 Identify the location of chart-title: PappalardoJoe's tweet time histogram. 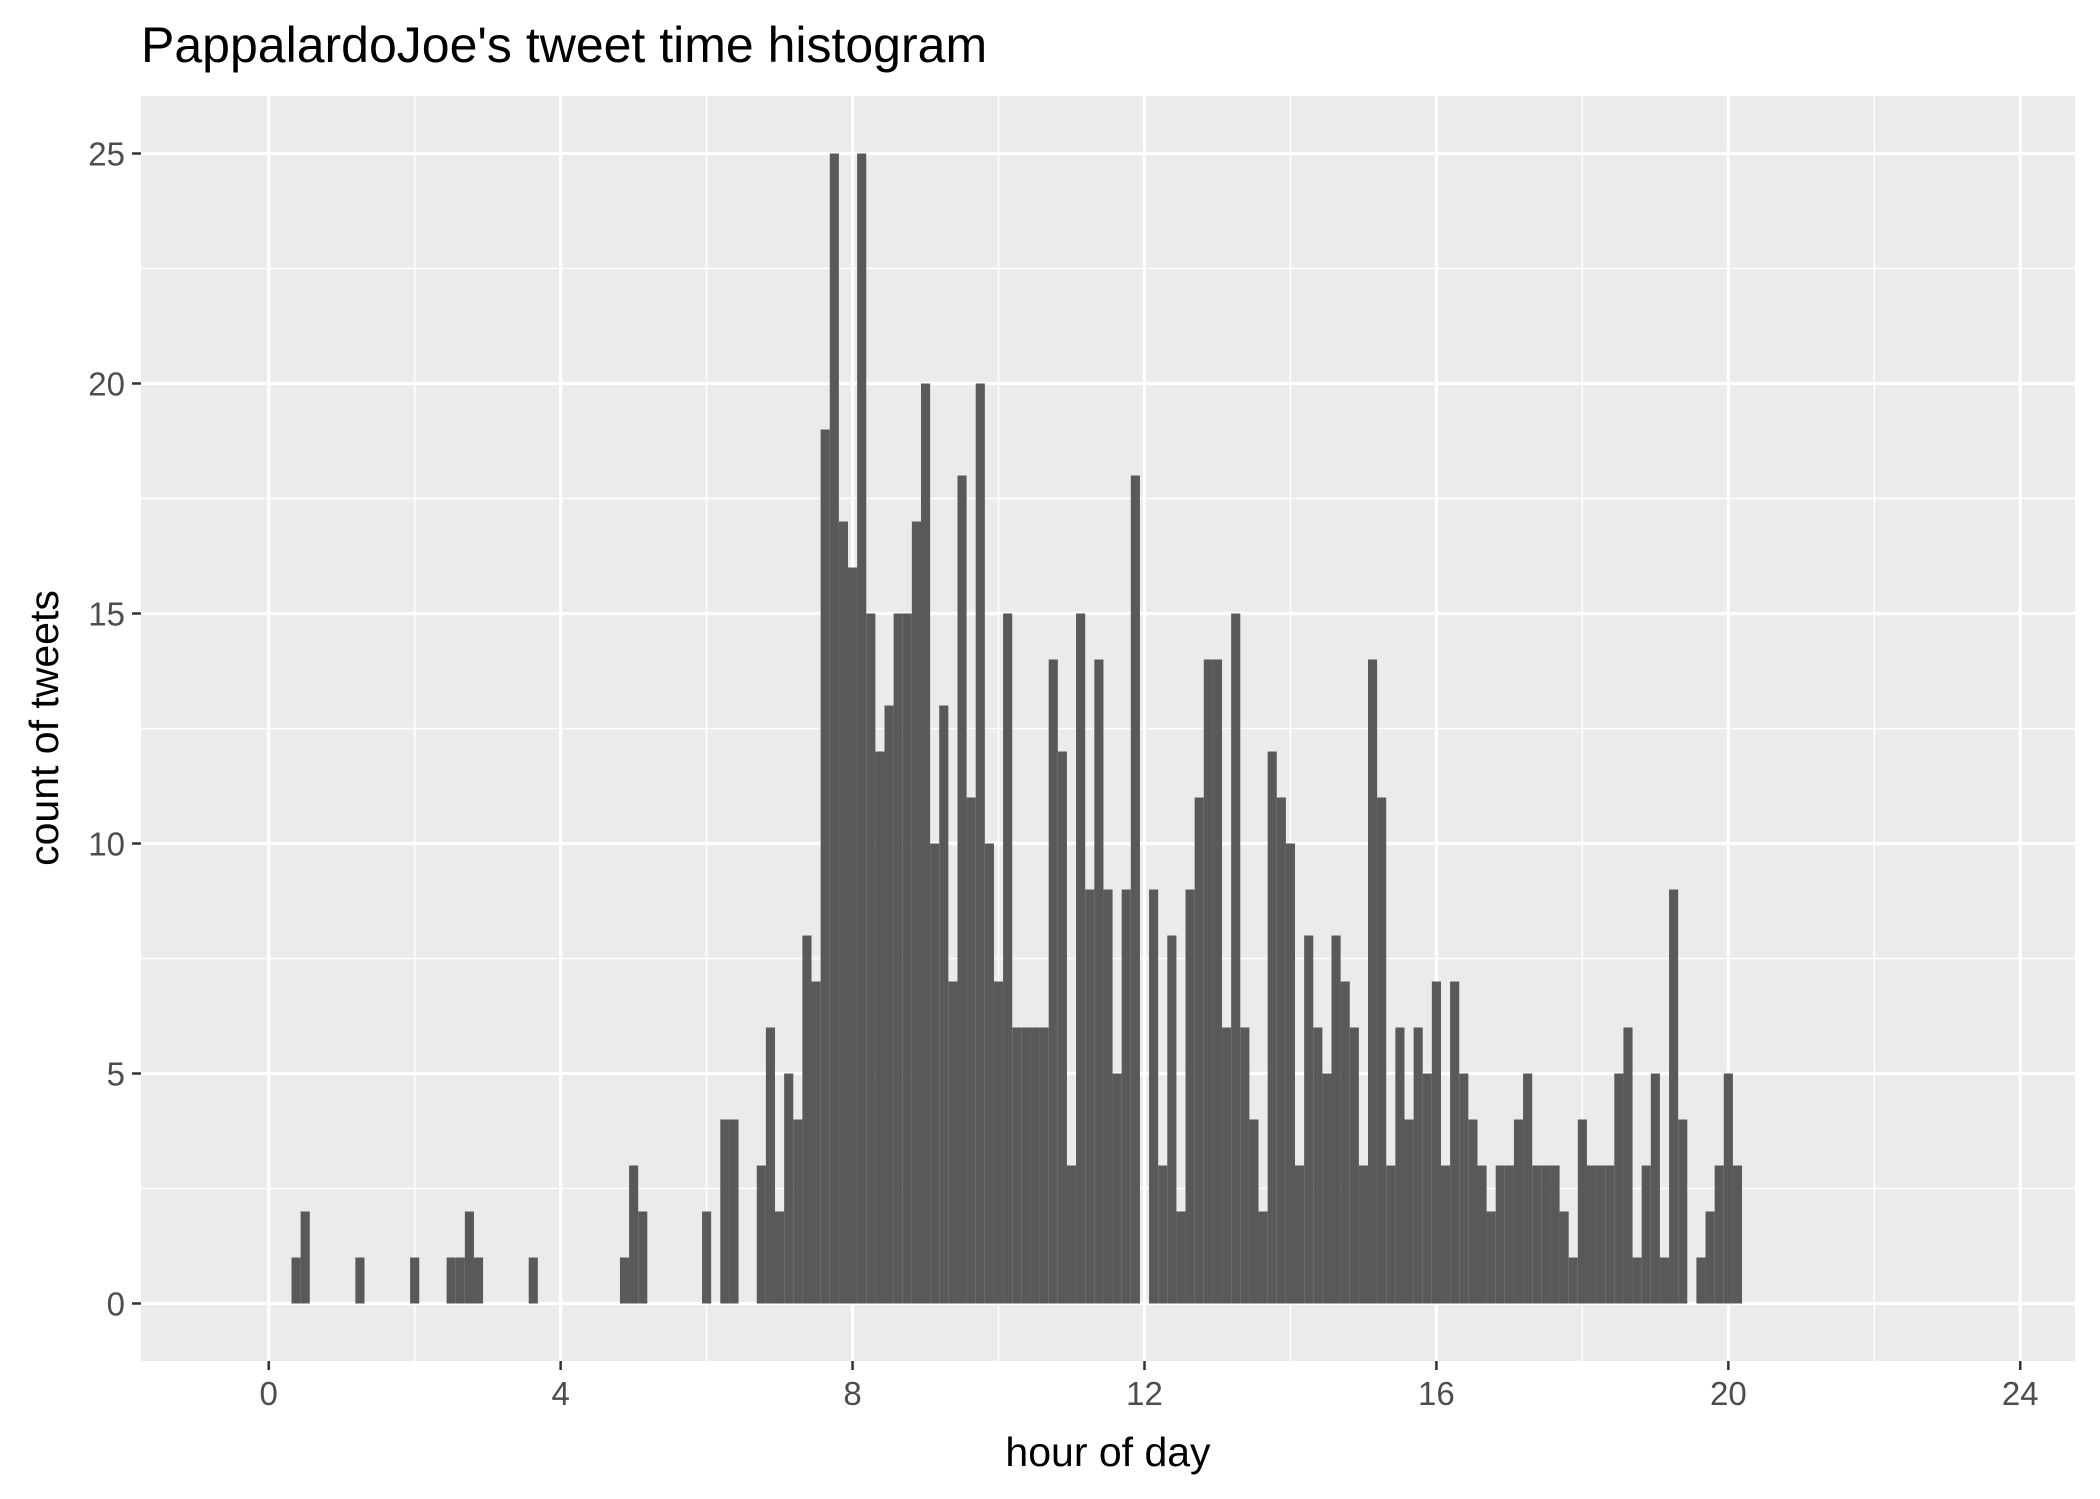
(564, 45).